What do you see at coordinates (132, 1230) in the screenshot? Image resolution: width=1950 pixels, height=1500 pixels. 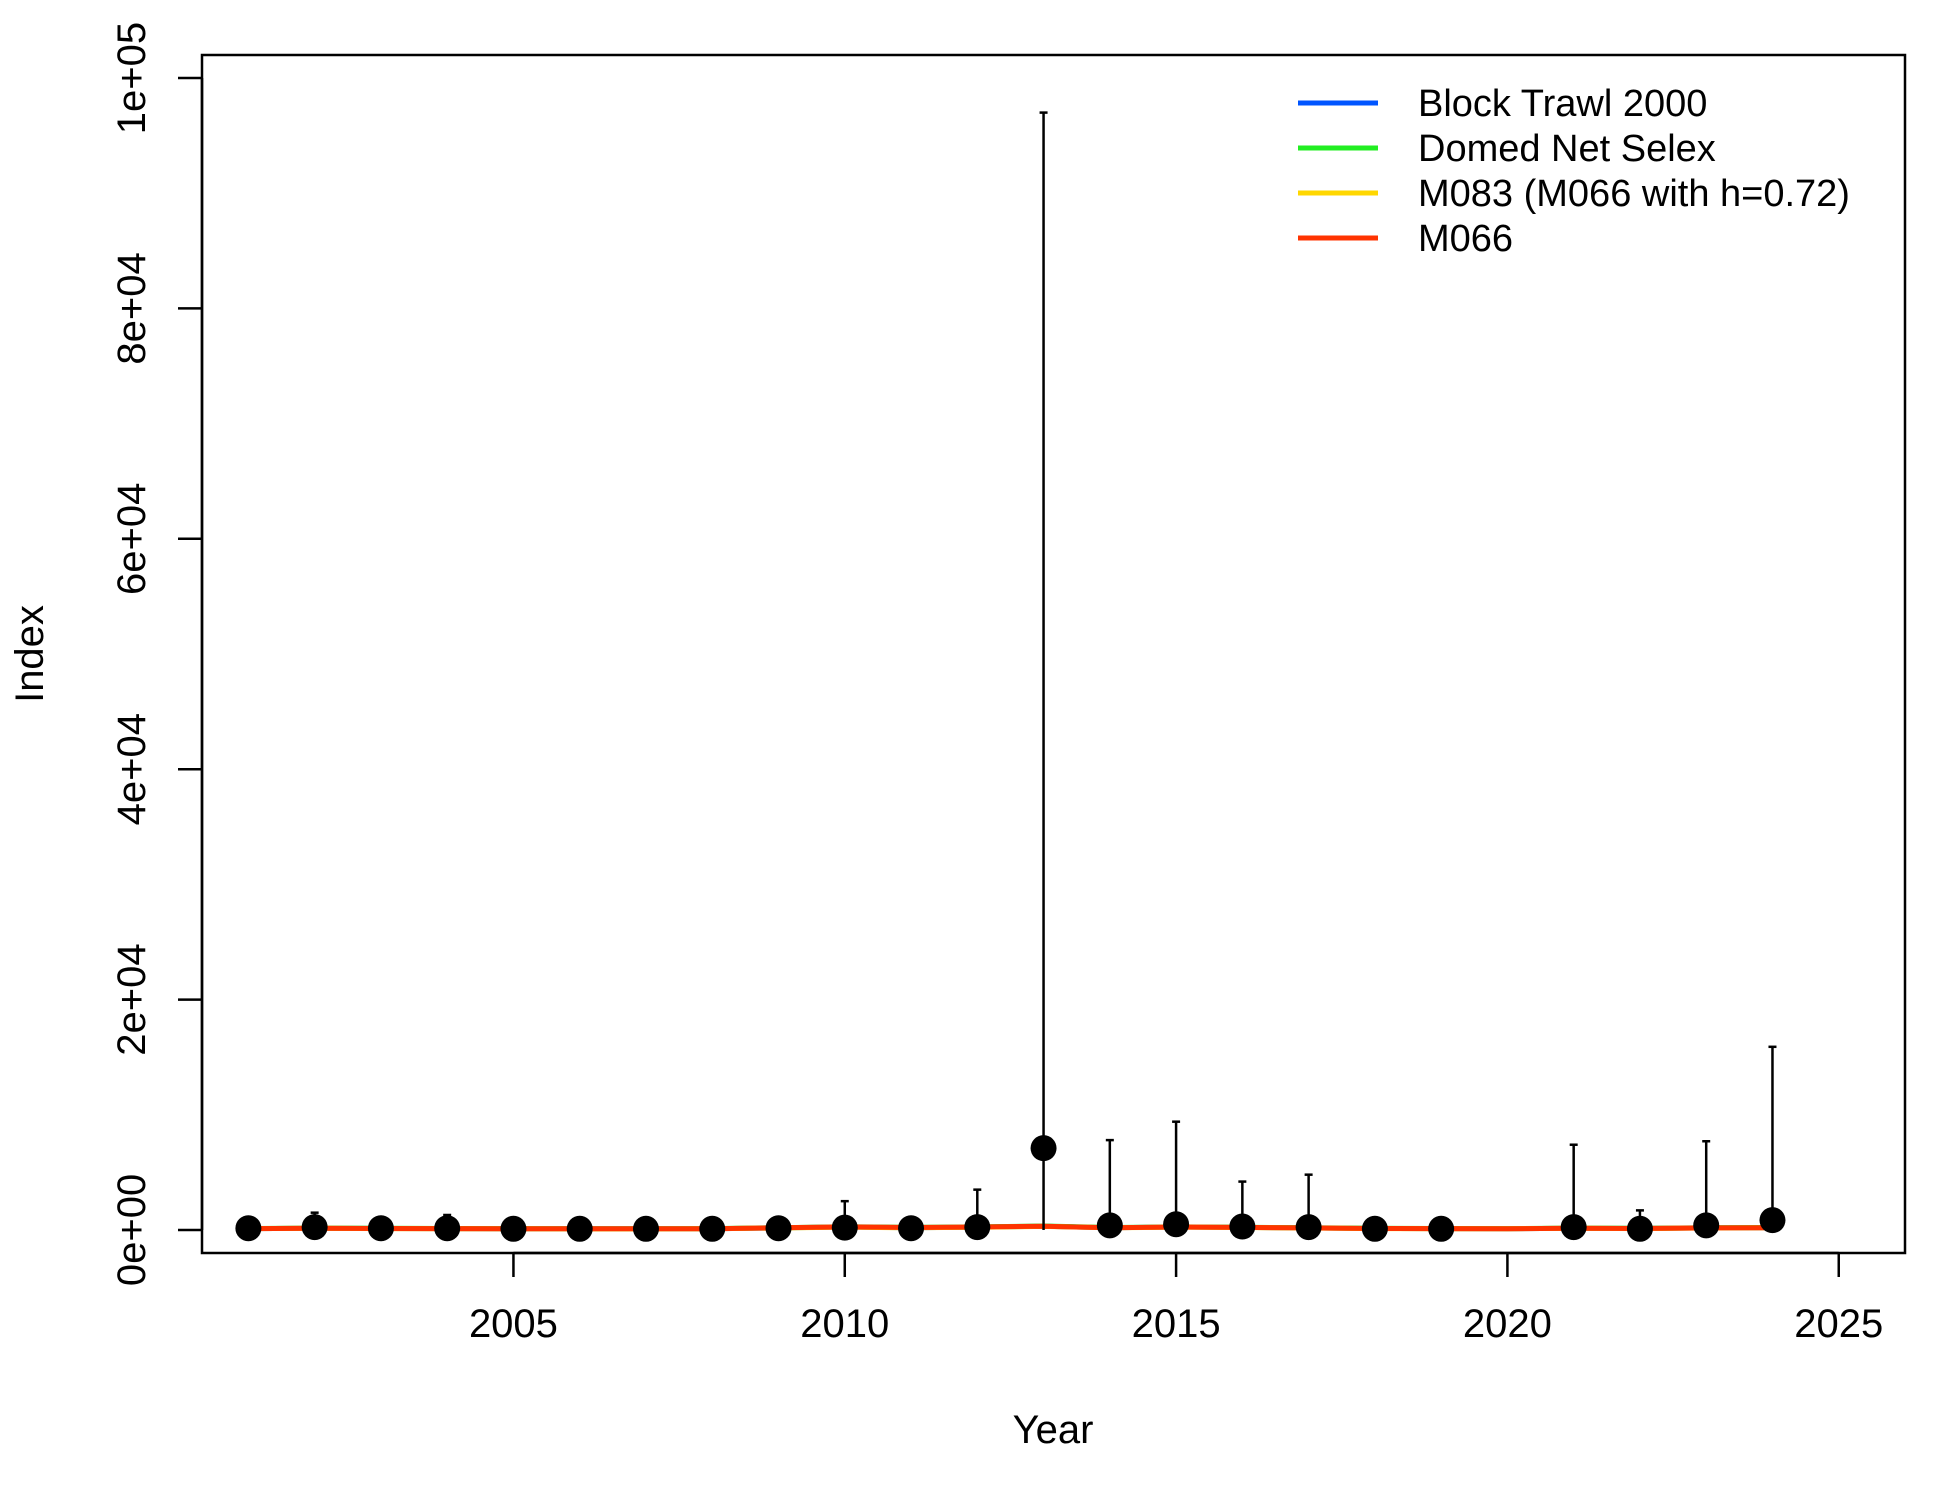 I see `y-tick-label: 0e+00` at bounding box center [132, 1230].